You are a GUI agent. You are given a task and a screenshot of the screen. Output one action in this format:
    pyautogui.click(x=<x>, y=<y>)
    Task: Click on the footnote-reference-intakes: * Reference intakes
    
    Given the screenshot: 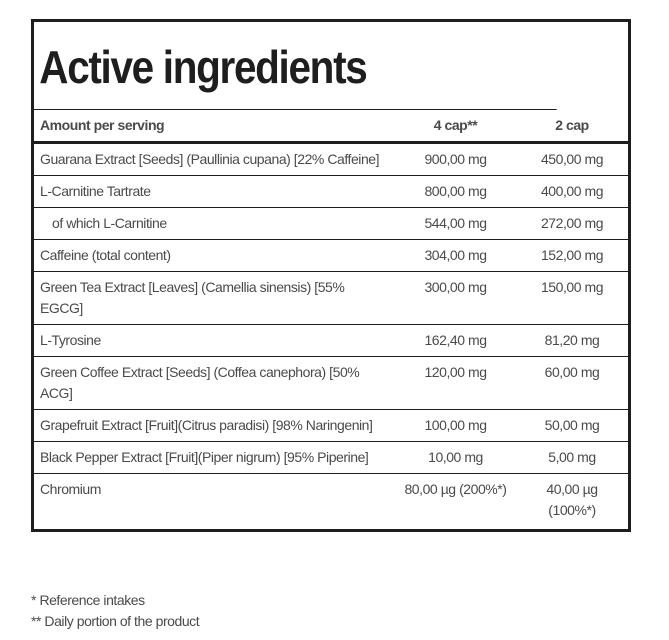 What is the action you would take?
    pyautogui.click(x=88, y=600)
    